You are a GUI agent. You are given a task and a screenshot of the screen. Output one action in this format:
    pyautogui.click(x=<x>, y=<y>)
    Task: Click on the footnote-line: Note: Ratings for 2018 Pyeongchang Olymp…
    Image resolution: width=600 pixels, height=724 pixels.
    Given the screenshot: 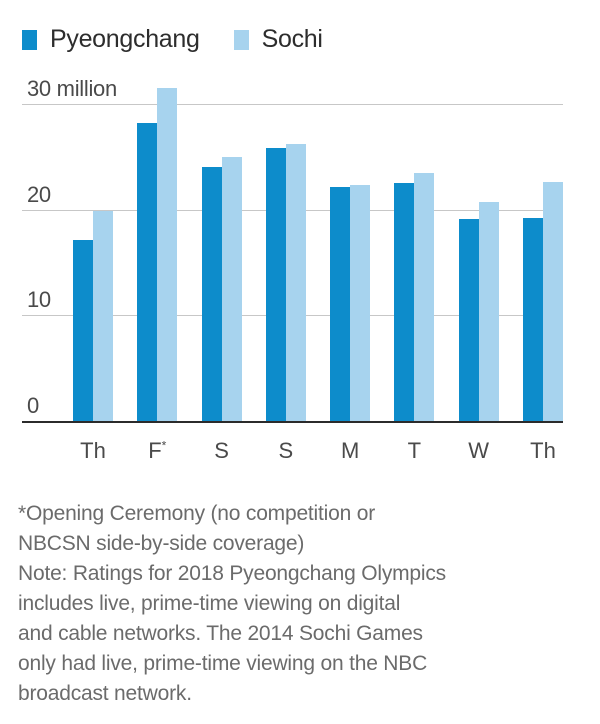 What is the action you would take?
    pyautogui.click(x=232, y=573)
    